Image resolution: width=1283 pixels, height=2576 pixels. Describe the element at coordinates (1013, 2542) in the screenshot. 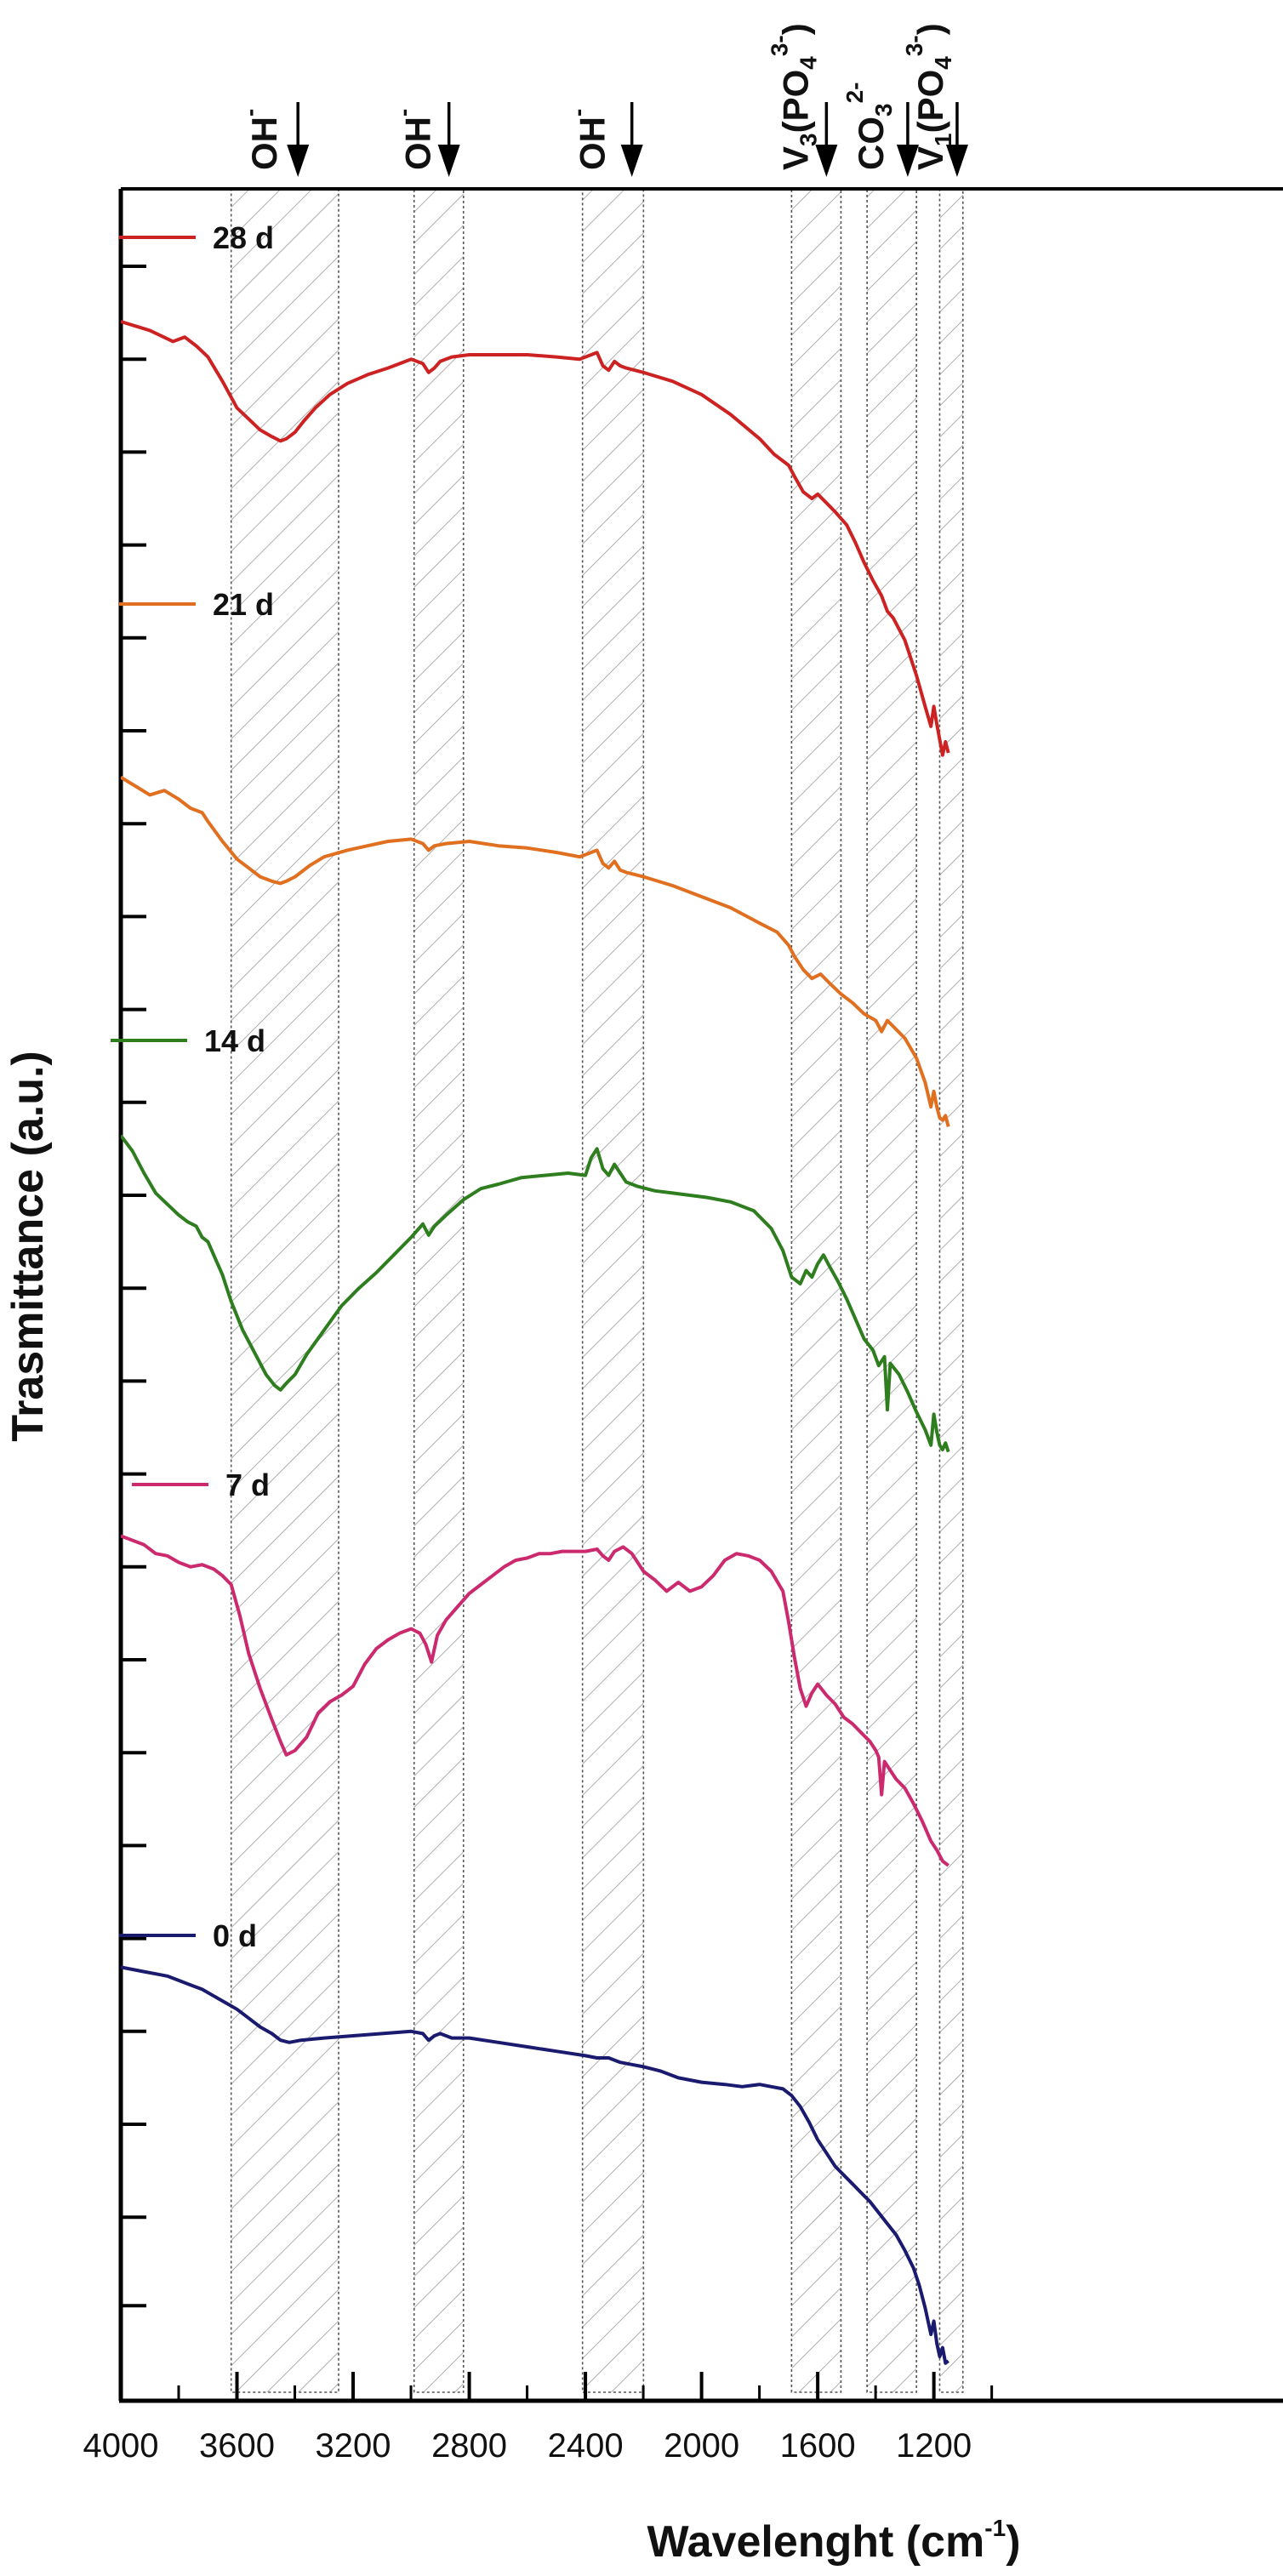

I see `x-axis-title-end: )` at that location.